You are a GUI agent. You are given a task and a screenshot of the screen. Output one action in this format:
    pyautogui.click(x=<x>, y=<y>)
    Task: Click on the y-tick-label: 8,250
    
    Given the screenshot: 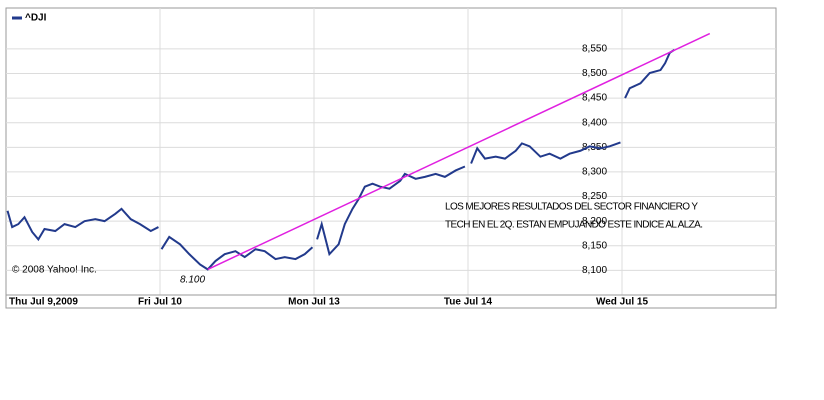 What is the action you would take?
    pyautogui.click(x=594, y=196)
    